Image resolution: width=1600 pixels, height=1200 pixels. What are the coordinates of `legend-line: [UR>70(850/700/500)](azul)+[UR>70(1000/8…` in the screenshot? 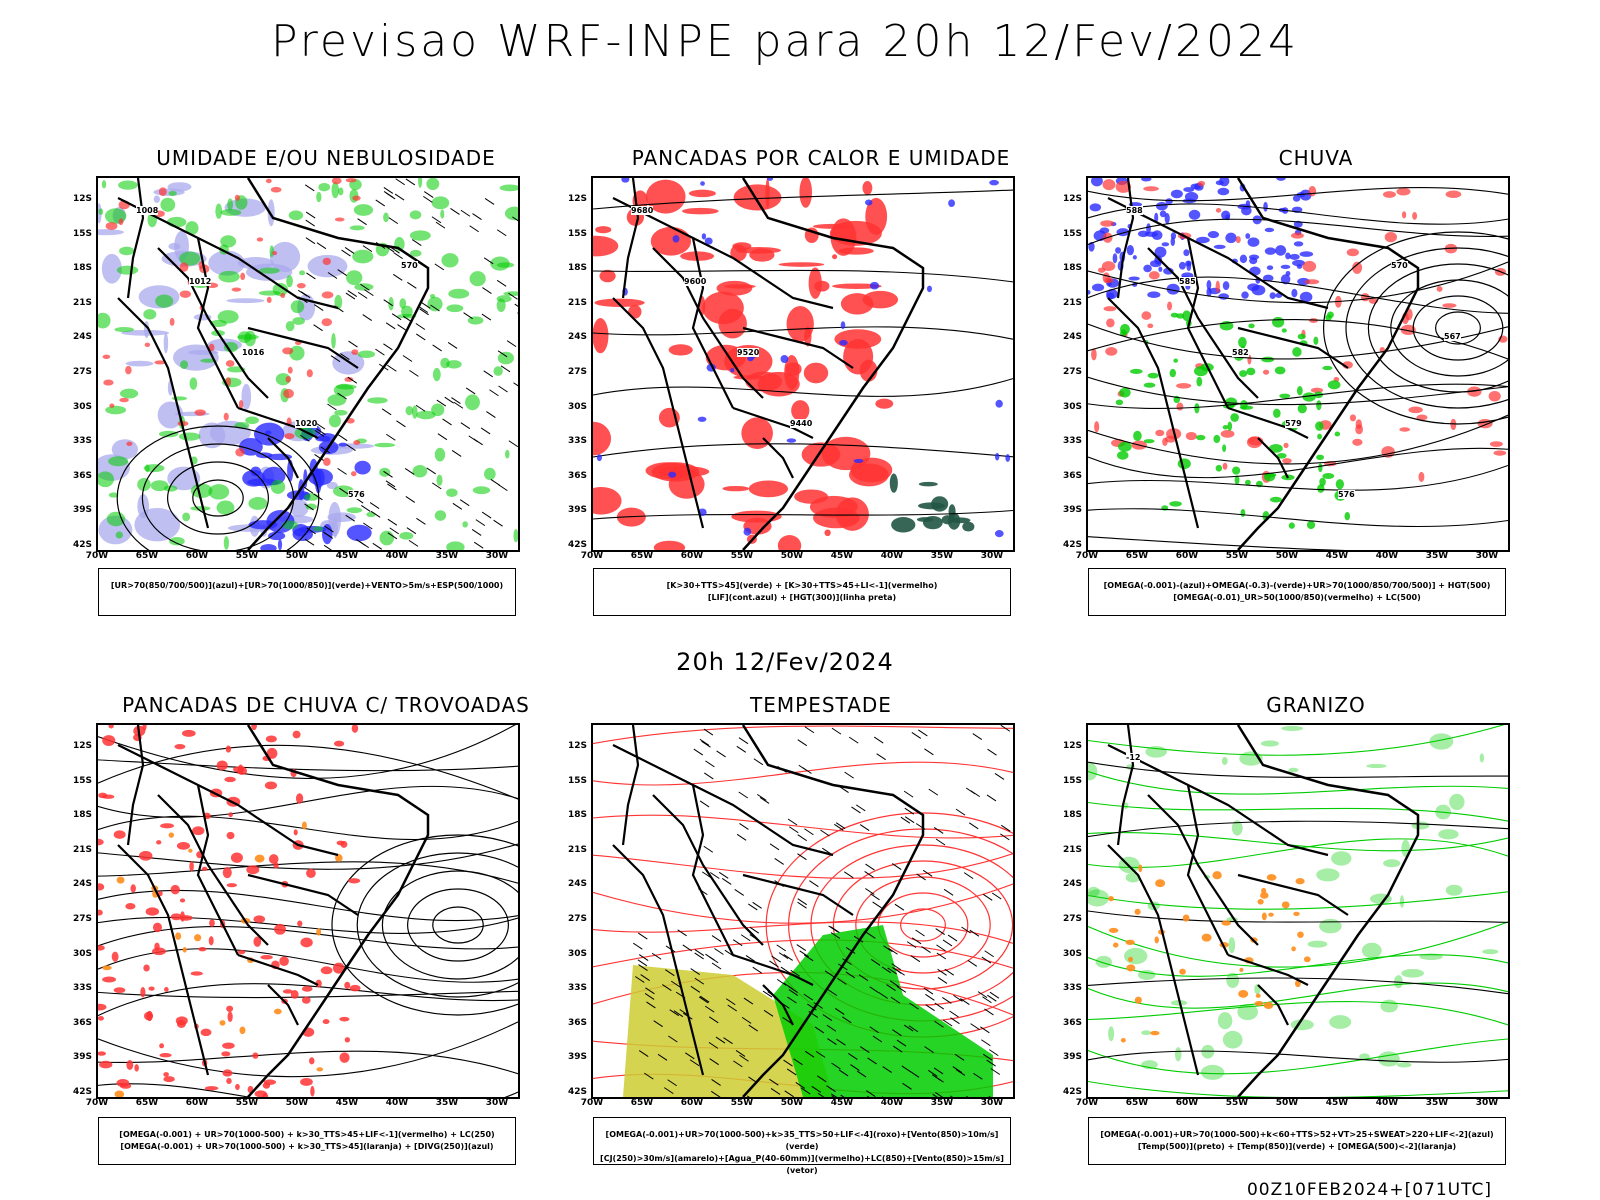 It's located at (307, 585).